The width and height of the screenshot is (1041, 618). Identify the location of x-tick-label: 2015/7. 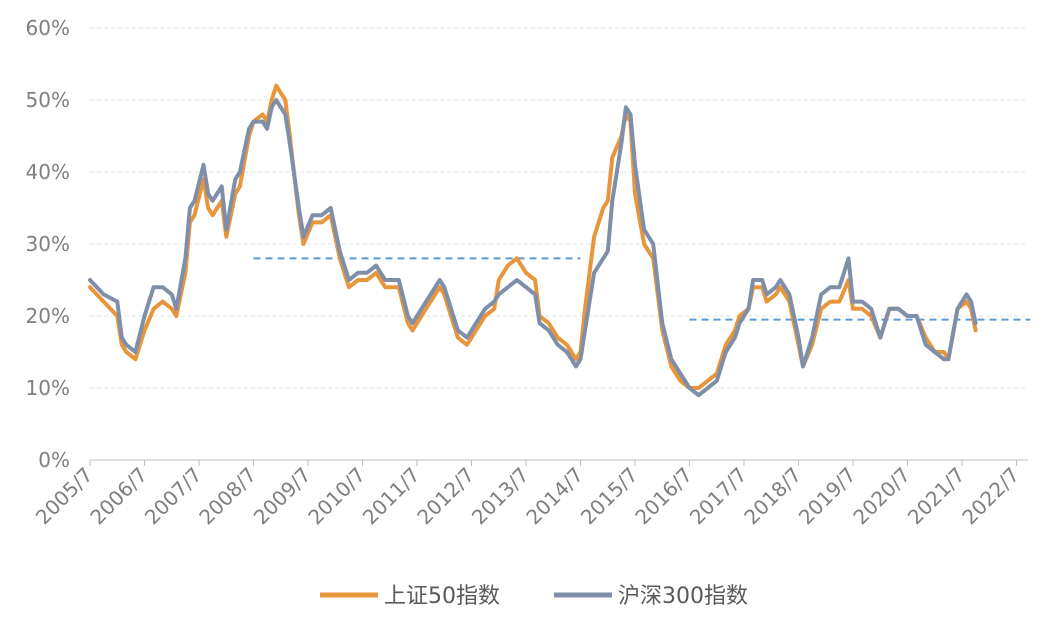
(609, 496).